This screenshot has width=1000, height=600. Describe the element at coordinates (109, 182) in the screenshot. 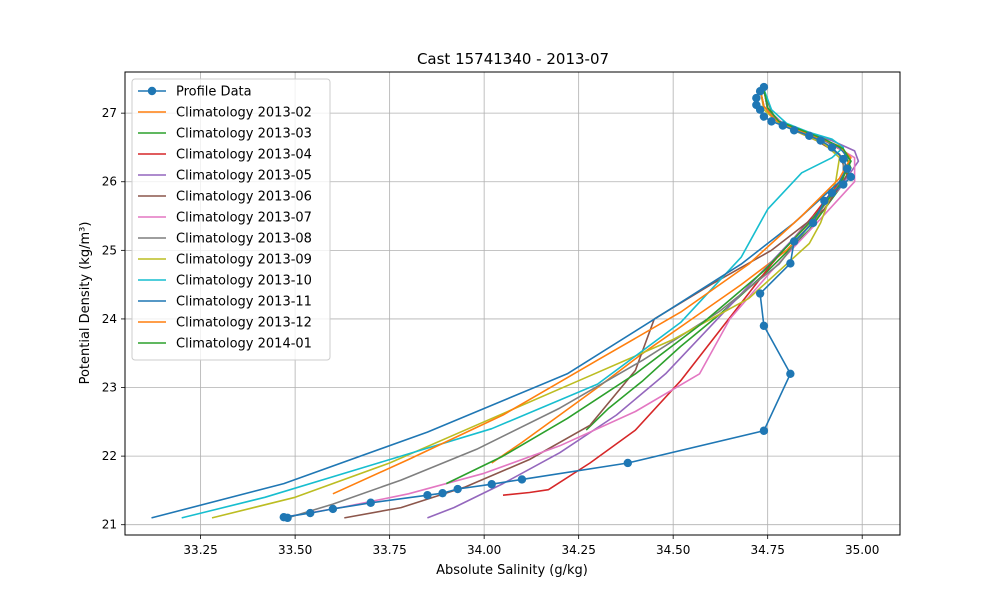

I see `y-tick-label: 26` at that location.